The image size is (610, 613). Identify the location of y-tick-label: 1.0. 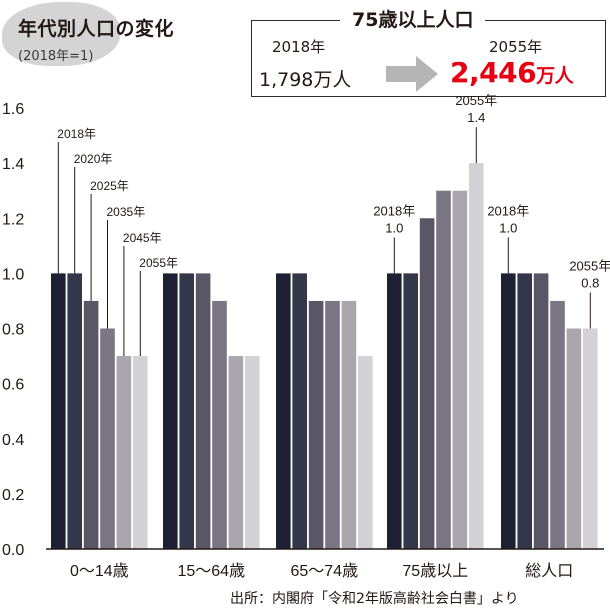
(13, 274).